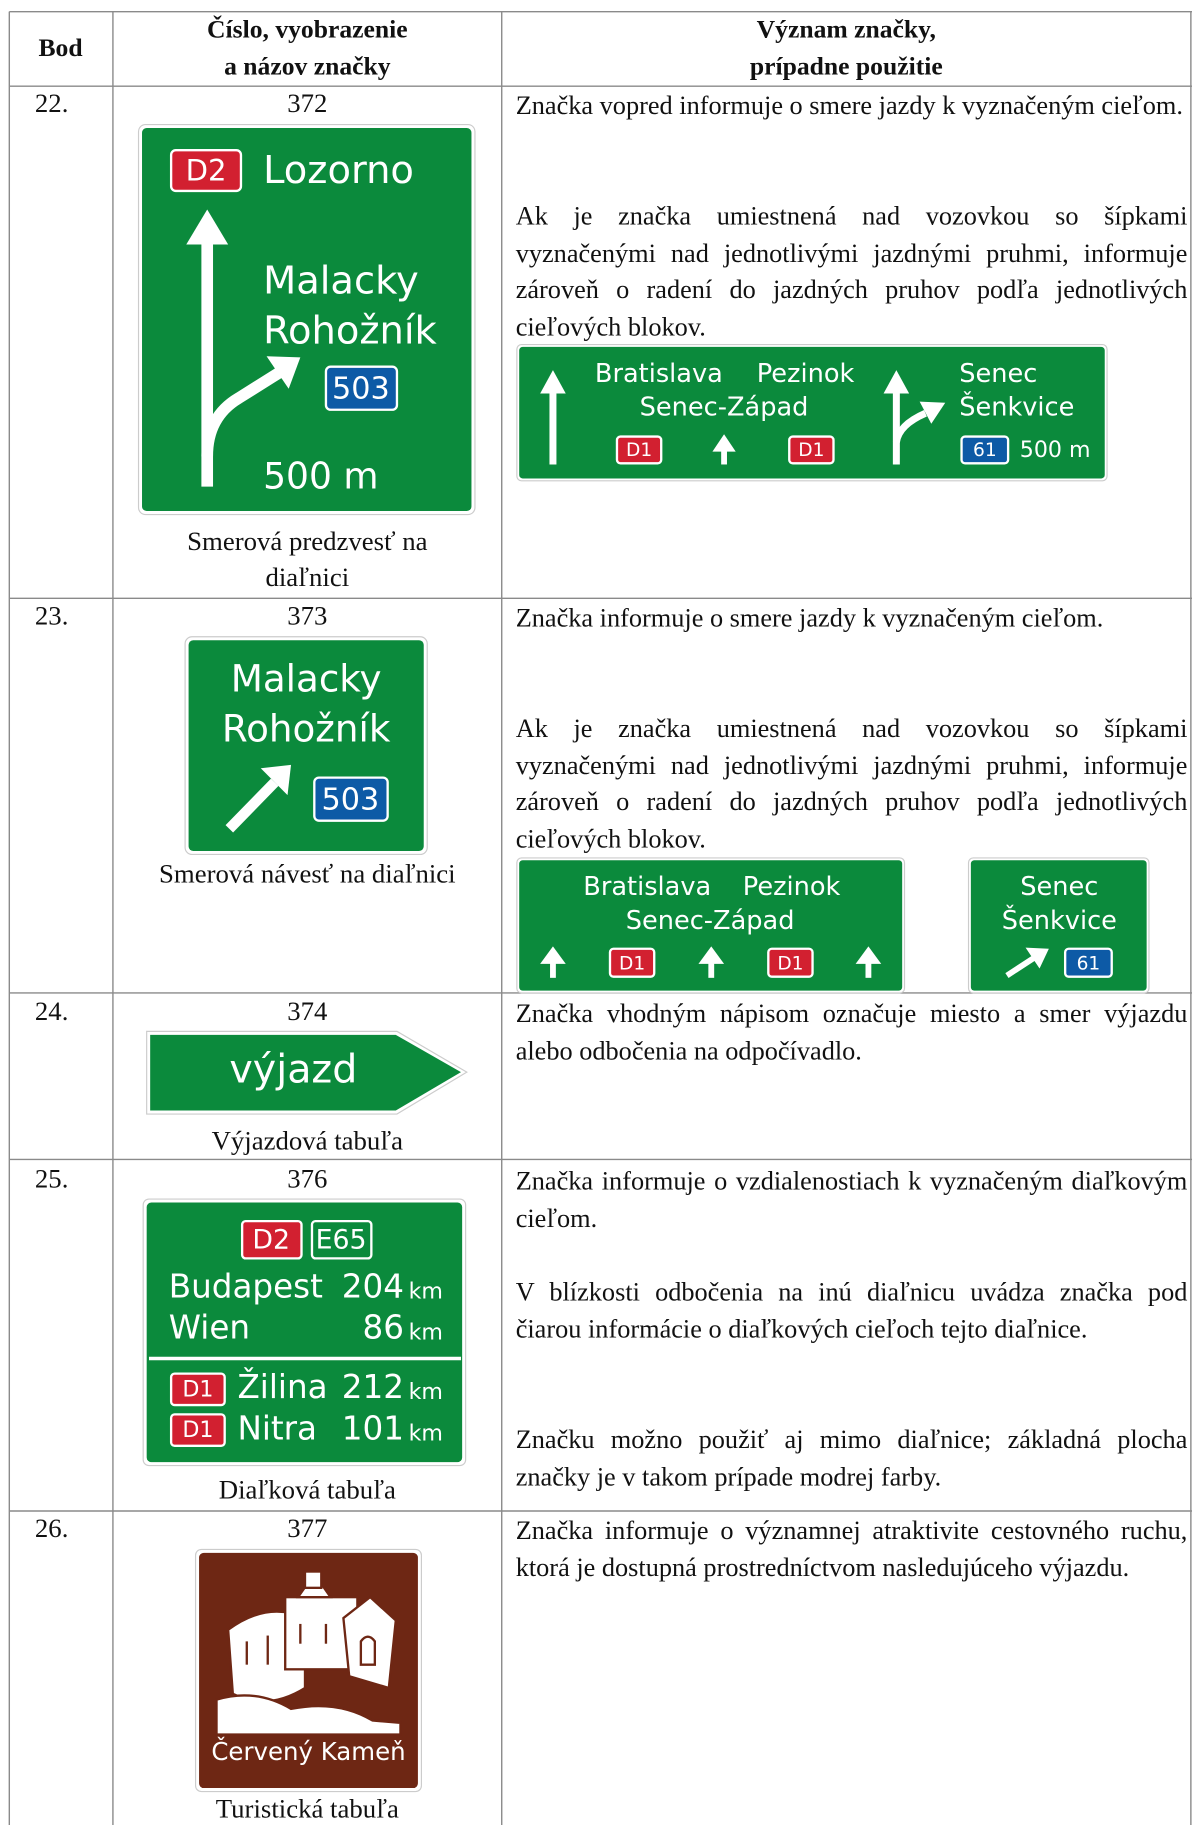 The height and width of the screenshot is (1825, 1192). I want to click on sign-name: Výjazdová tabuľa, so click(308, 1140).